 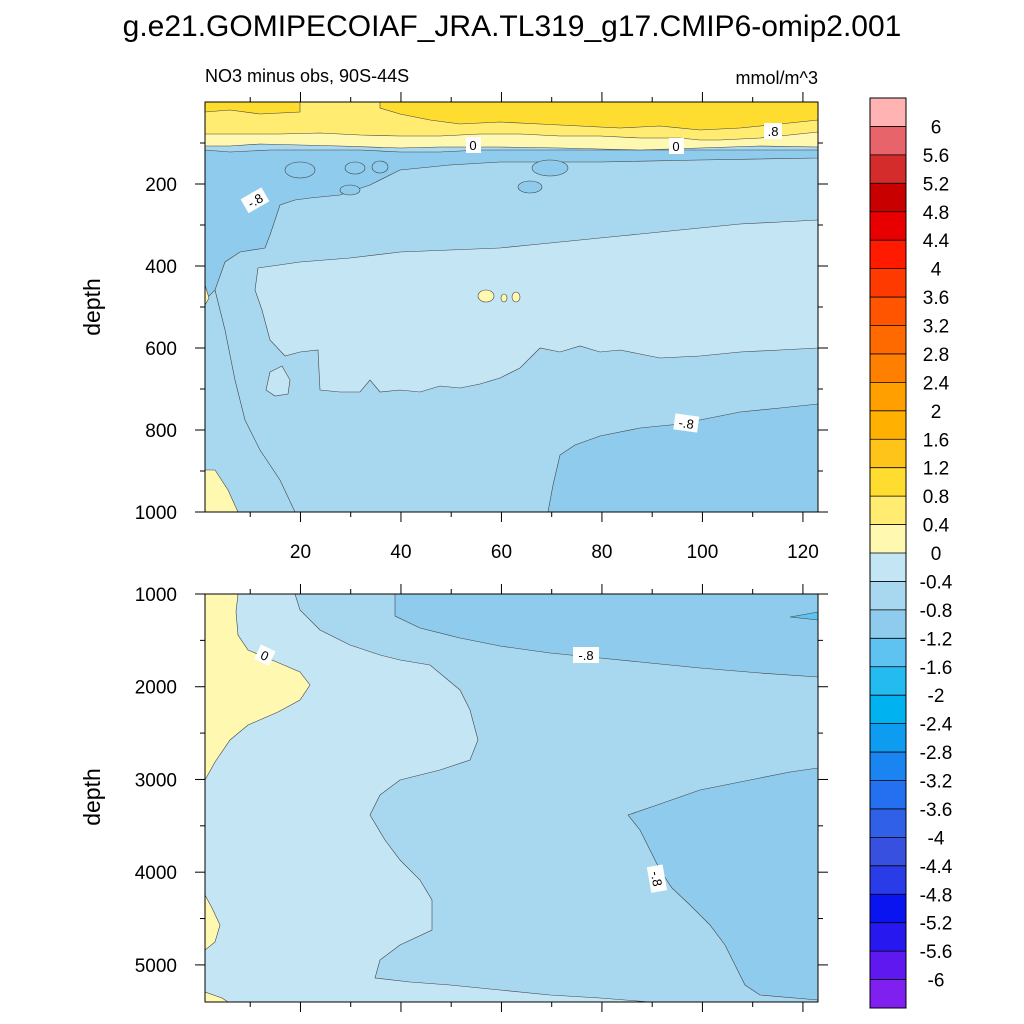 I want to click on colorbar-frame, so click(x=888, y=553).